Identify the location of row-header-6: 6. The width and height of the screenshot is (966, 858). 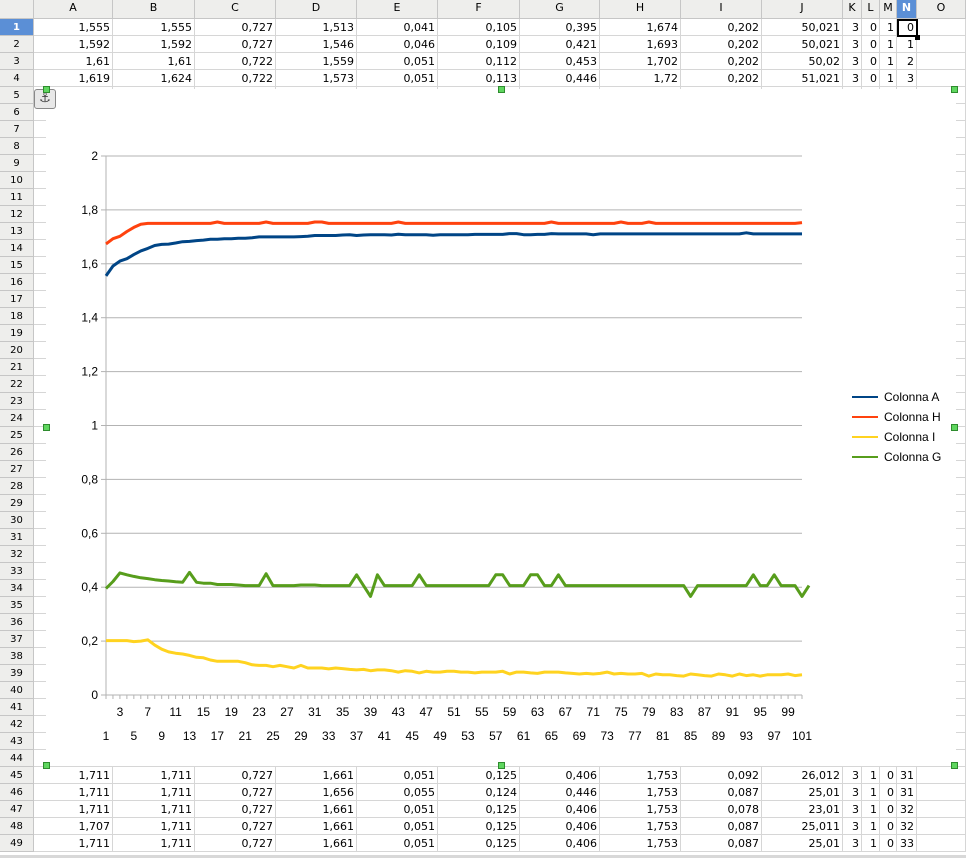
(17, 112).